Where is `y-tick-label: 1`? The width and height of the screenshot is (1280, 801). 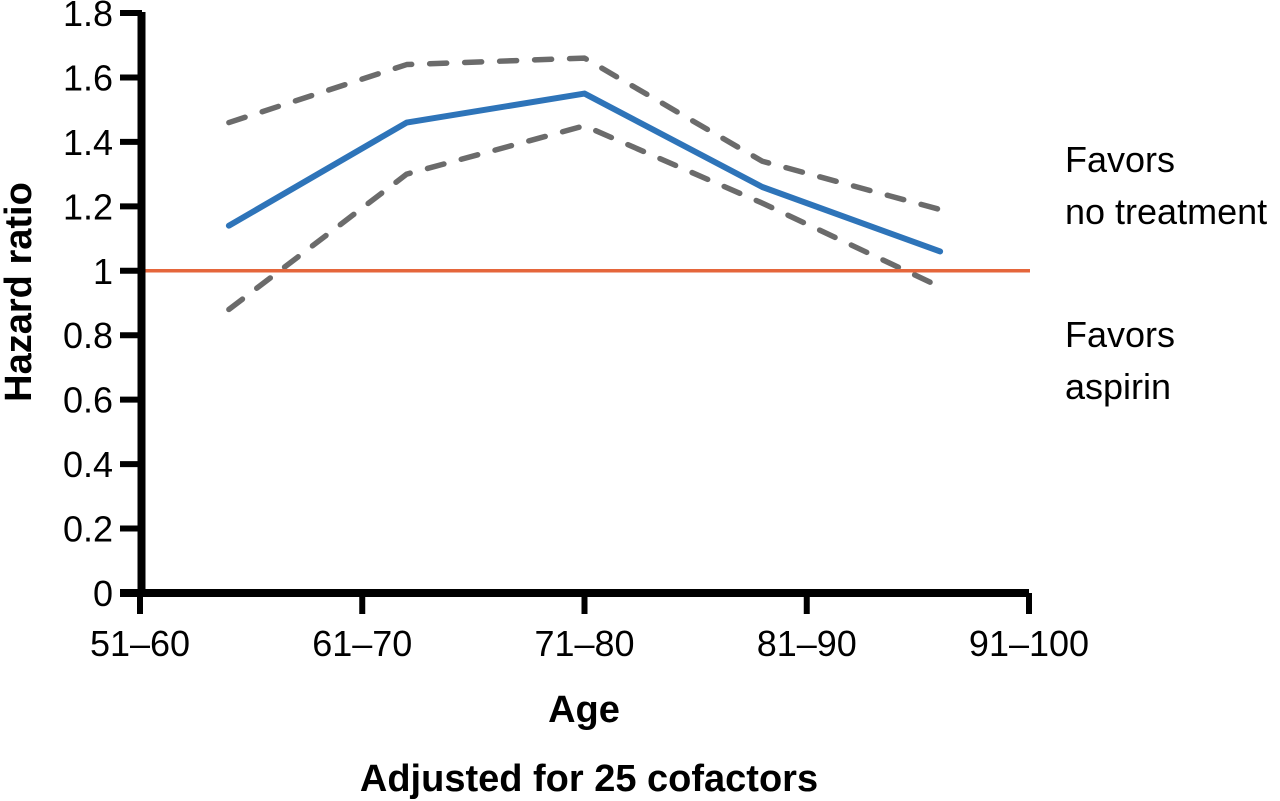
y-tick-label: 1 is located at coordinates (103, 271).